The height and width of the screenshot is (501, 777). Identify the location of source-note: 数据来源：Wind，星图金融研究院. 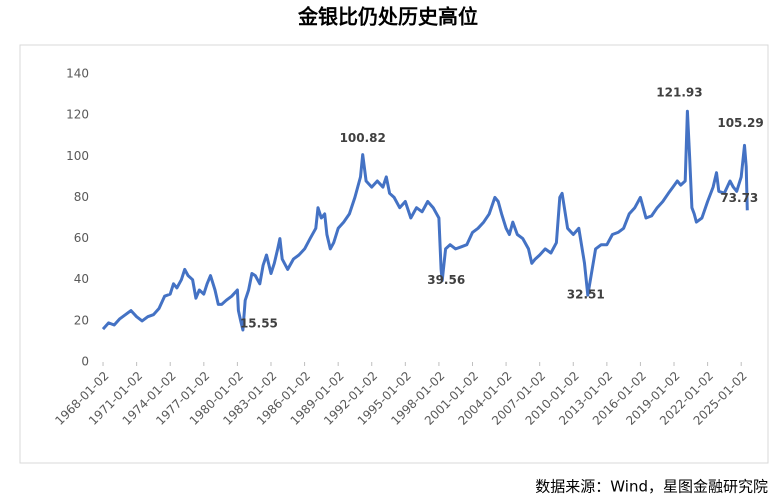
(651, 487).